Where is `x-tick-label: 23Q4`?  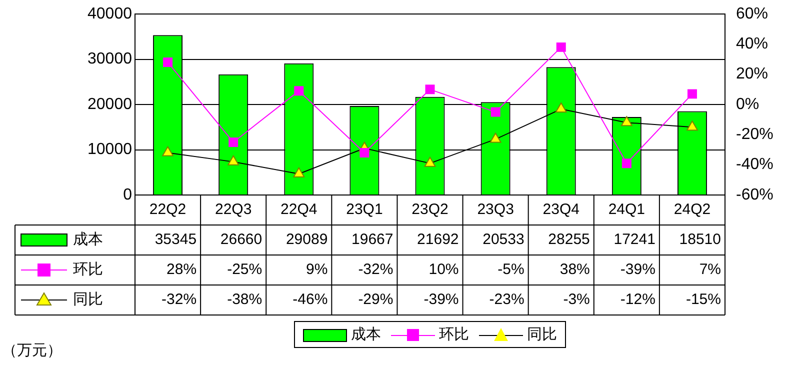 x-tick-label: 23Q4 is located at coordinates (561, 209).